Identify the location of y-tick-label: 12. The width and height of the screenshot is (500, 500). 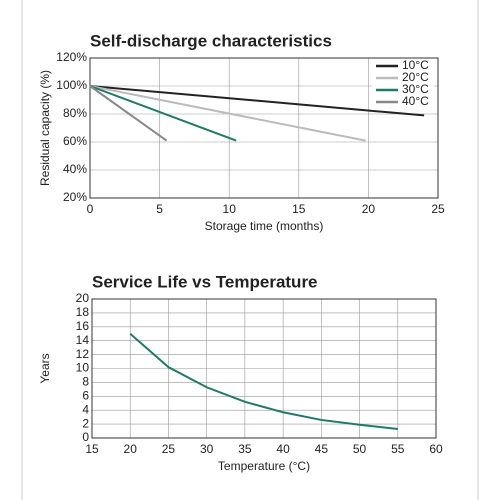
(83, 354).